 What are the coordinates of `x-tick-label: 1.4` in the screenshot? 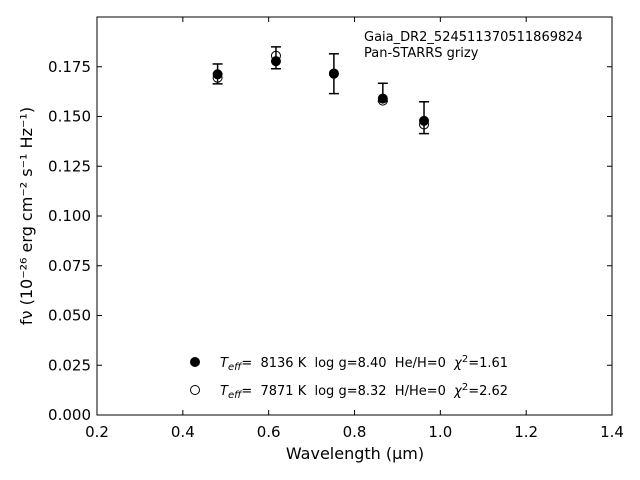 It's located at (612, 432).